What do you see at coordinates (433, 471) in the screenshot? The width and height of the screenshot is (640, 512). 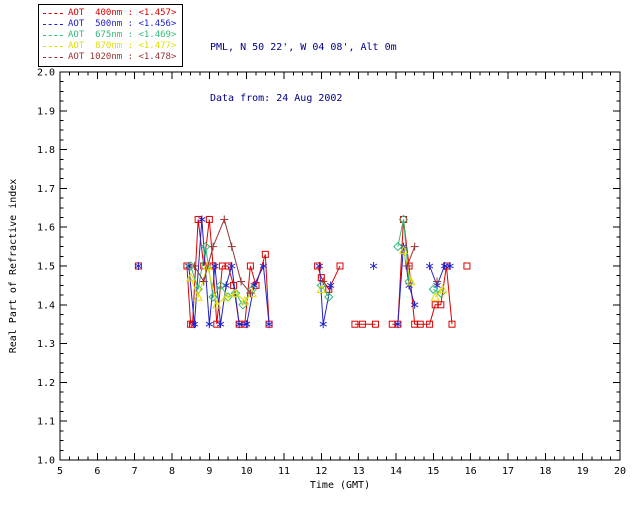 I see `svg-text: 15` at bounding box center [433, 471].